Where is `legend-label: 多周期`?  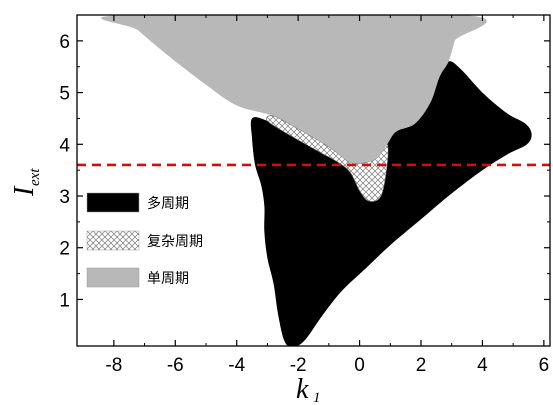 legend-label: 多周期 is located at coordinates (168, 203).